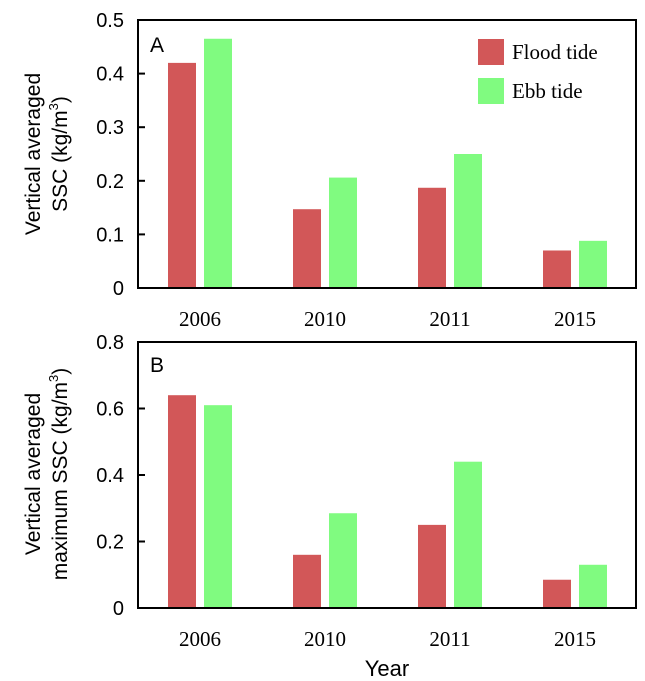 This screenshot has width=645, height=681. Describe the element at coordinates (120, 155) in the screenshot. I see `panel-a-y-ticks: 0 0.1 0.2 0.3 0.4 0.5` at that location.